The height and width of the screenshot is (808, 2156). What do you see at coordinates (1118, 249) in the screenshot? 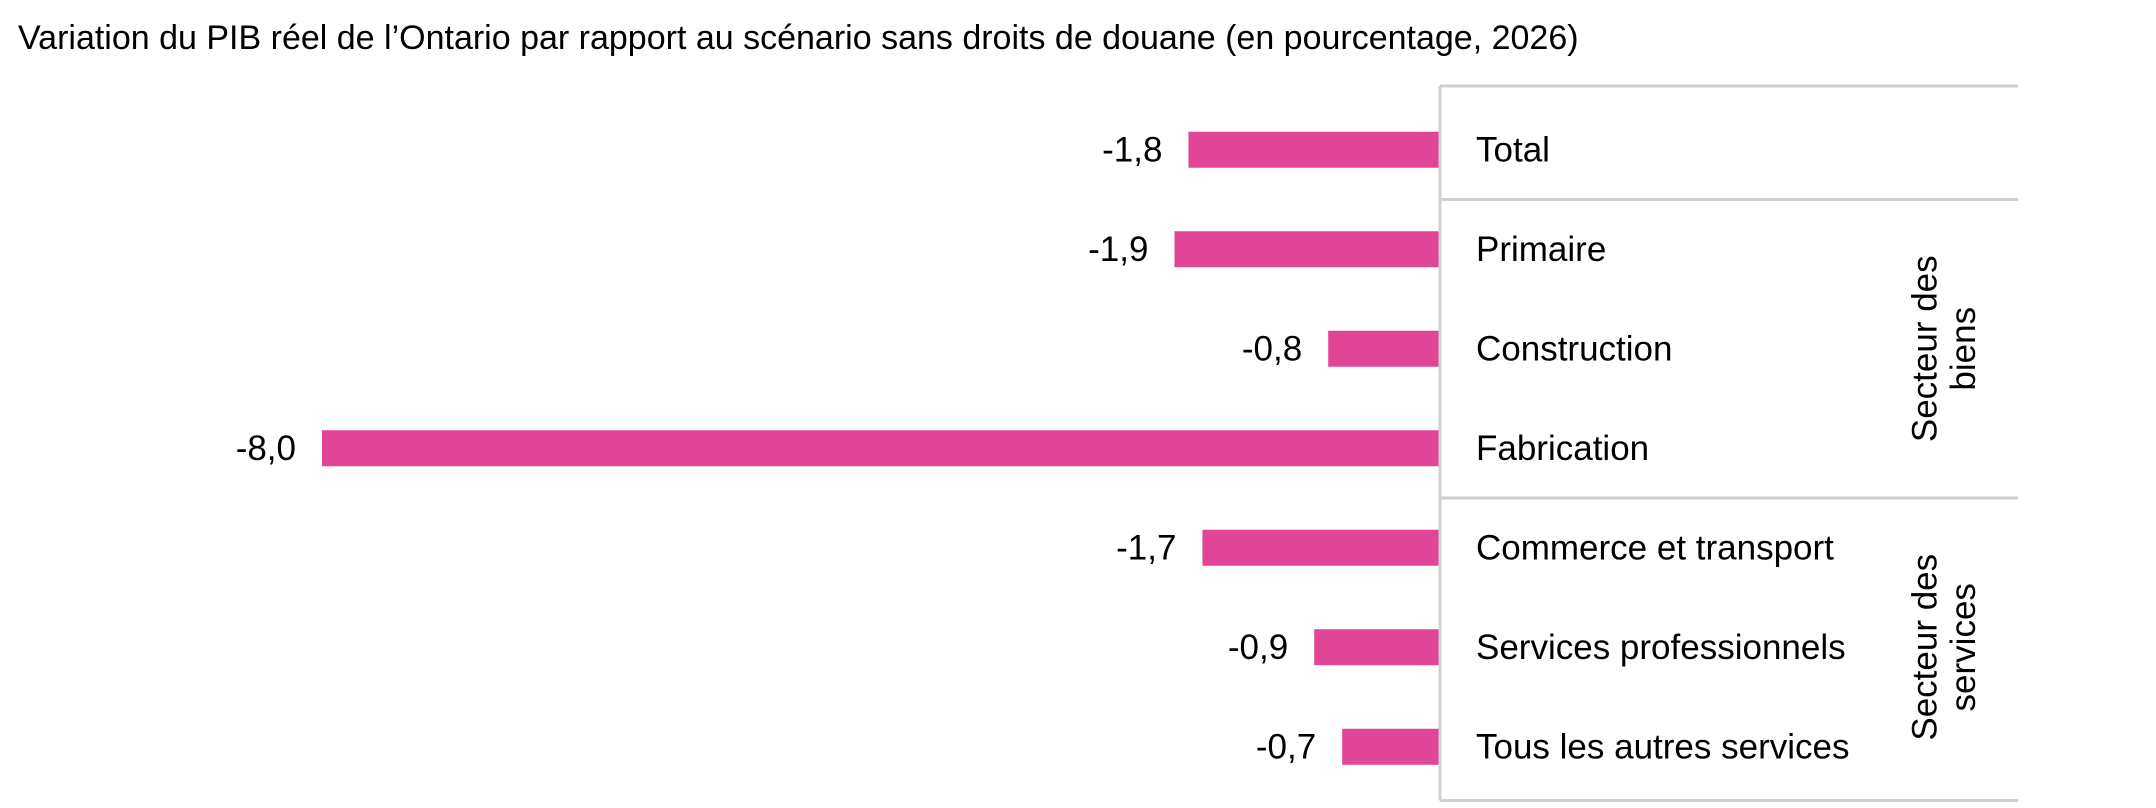
I see `value-label-1: -1,9` at bounding box center [1118, 249].